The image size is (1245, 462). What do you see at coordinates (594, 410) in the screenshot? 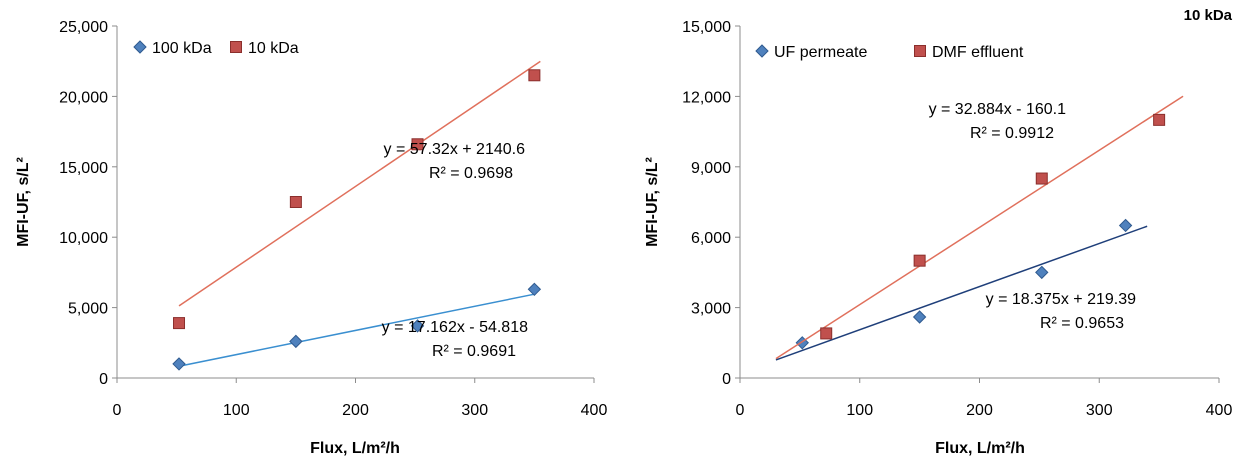
I see `chart1-xtick-label: 400` at bounding box center [594, 410].